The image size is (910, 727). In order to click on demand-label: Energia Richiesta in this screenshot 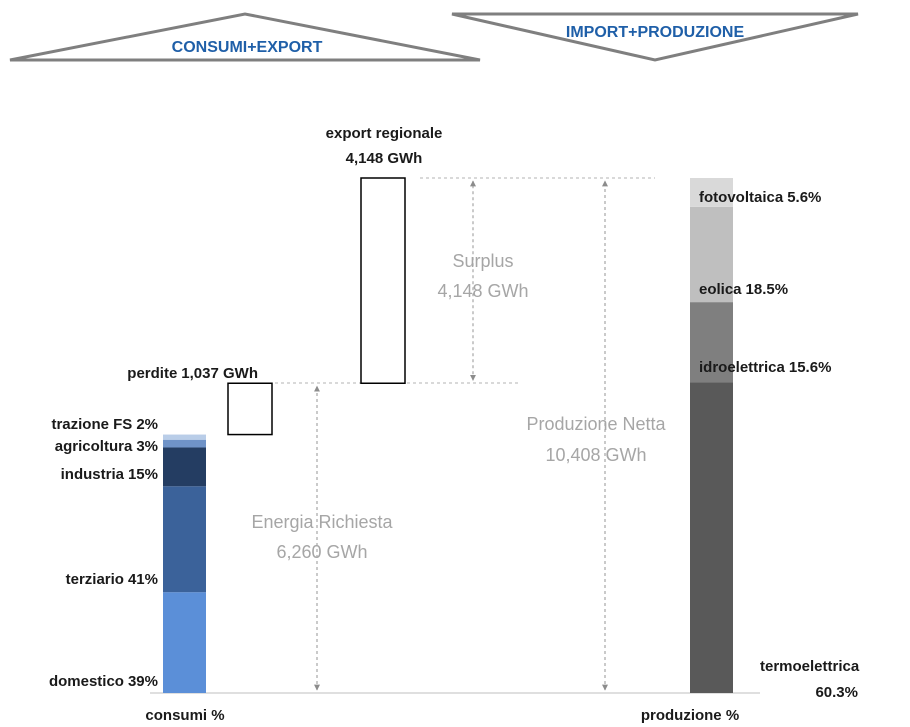, I will do `click(322, 522)`.